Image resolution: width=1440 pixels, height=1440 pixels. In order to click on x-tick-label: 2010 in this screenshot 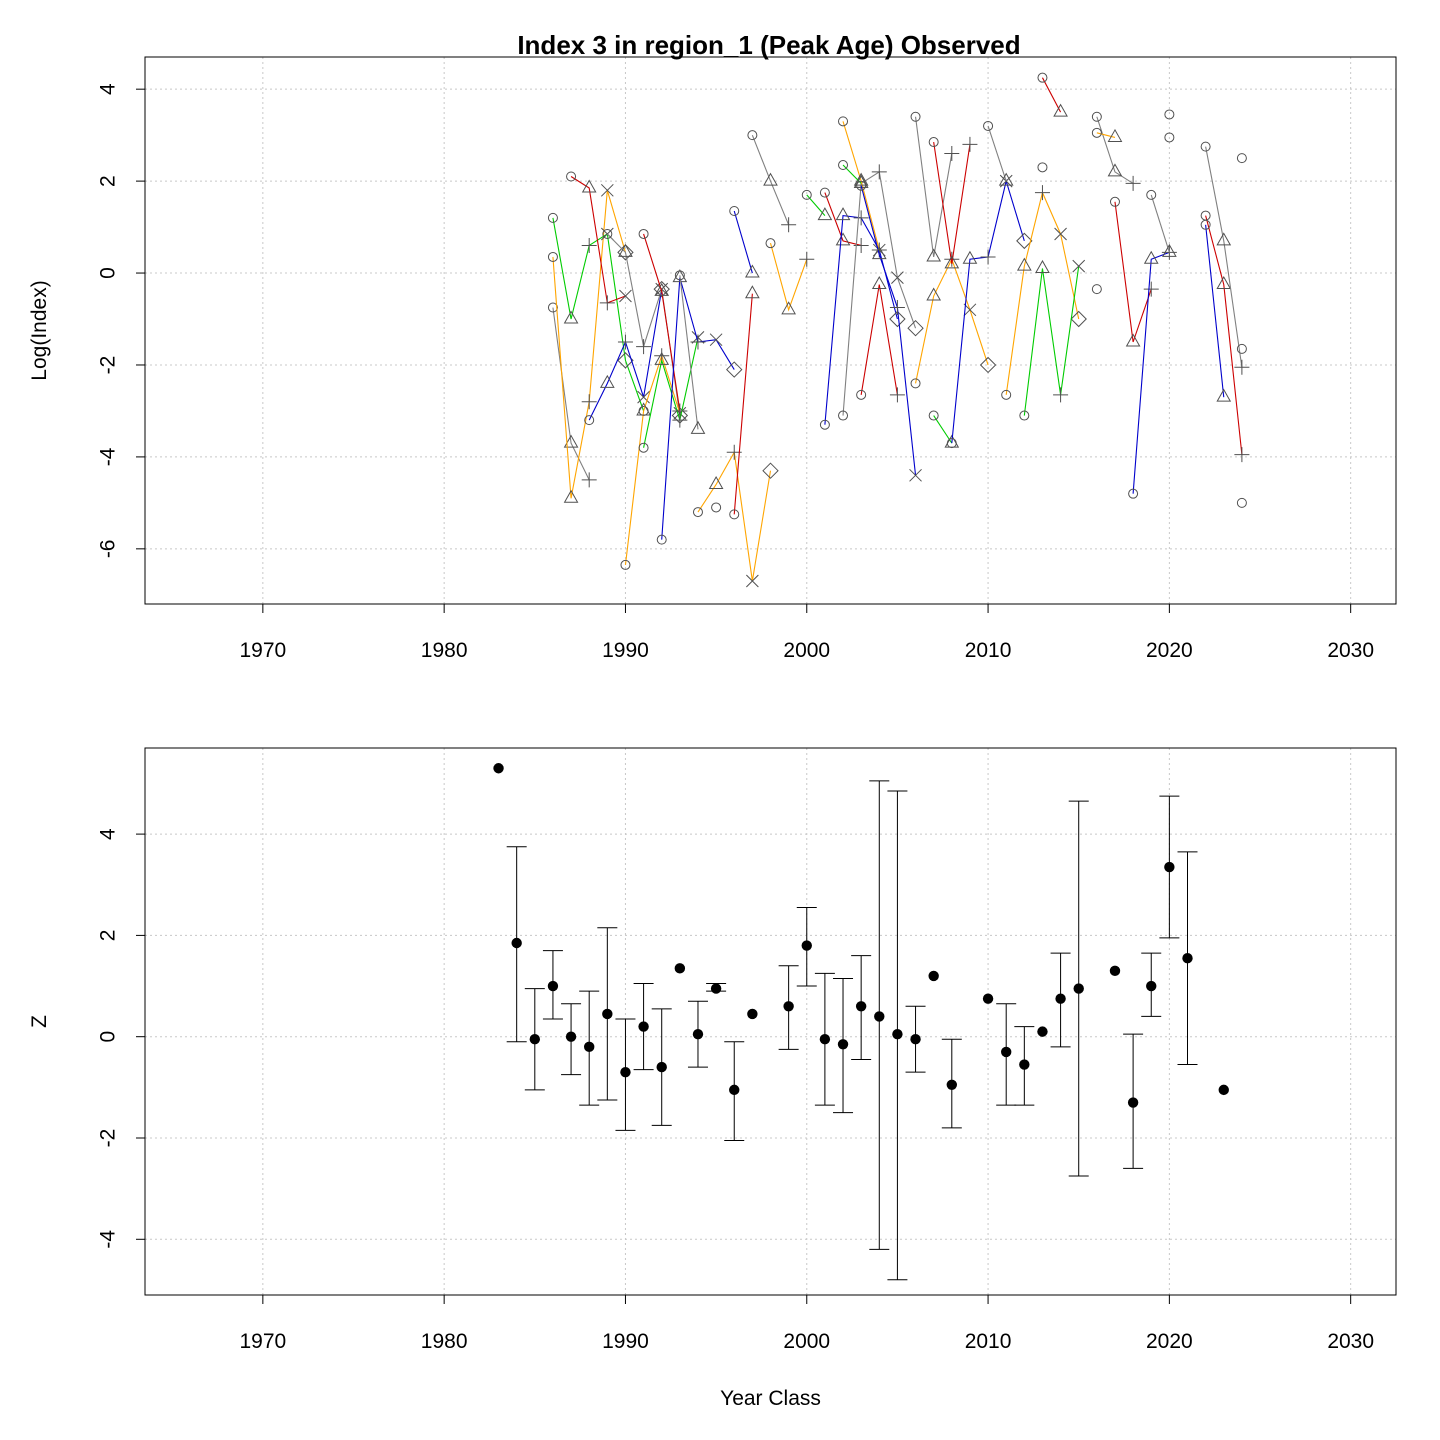, I will do `click(988, 650)`.